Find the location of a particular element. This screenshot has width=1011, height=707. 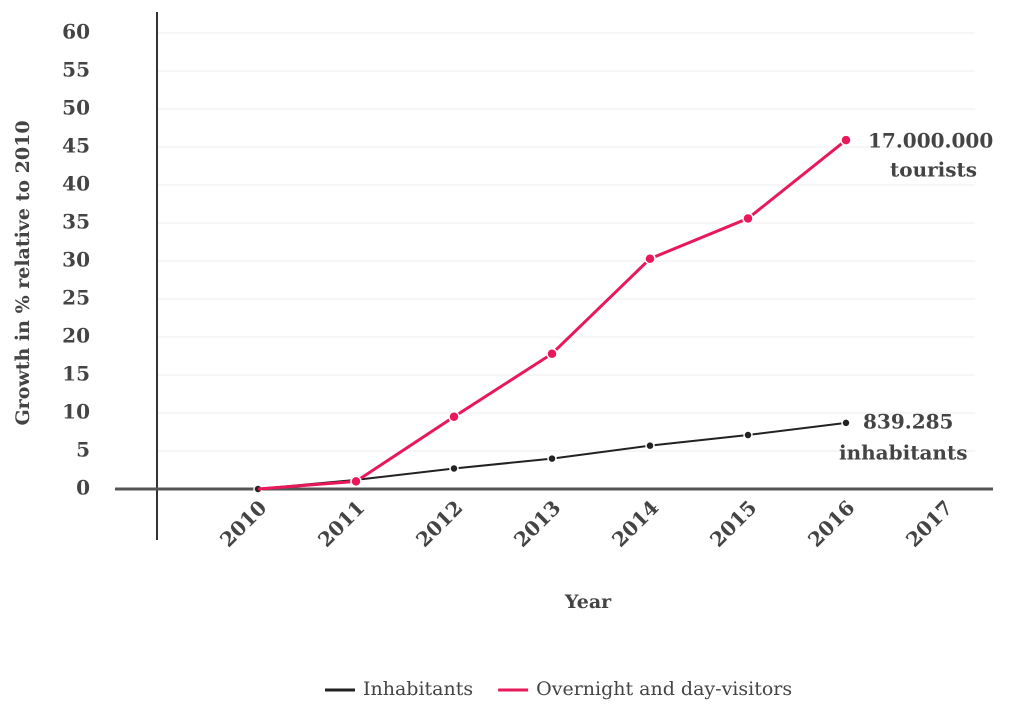

y-axis-title: Growth in % relative to 2010 is located at coordinates (23, 272).